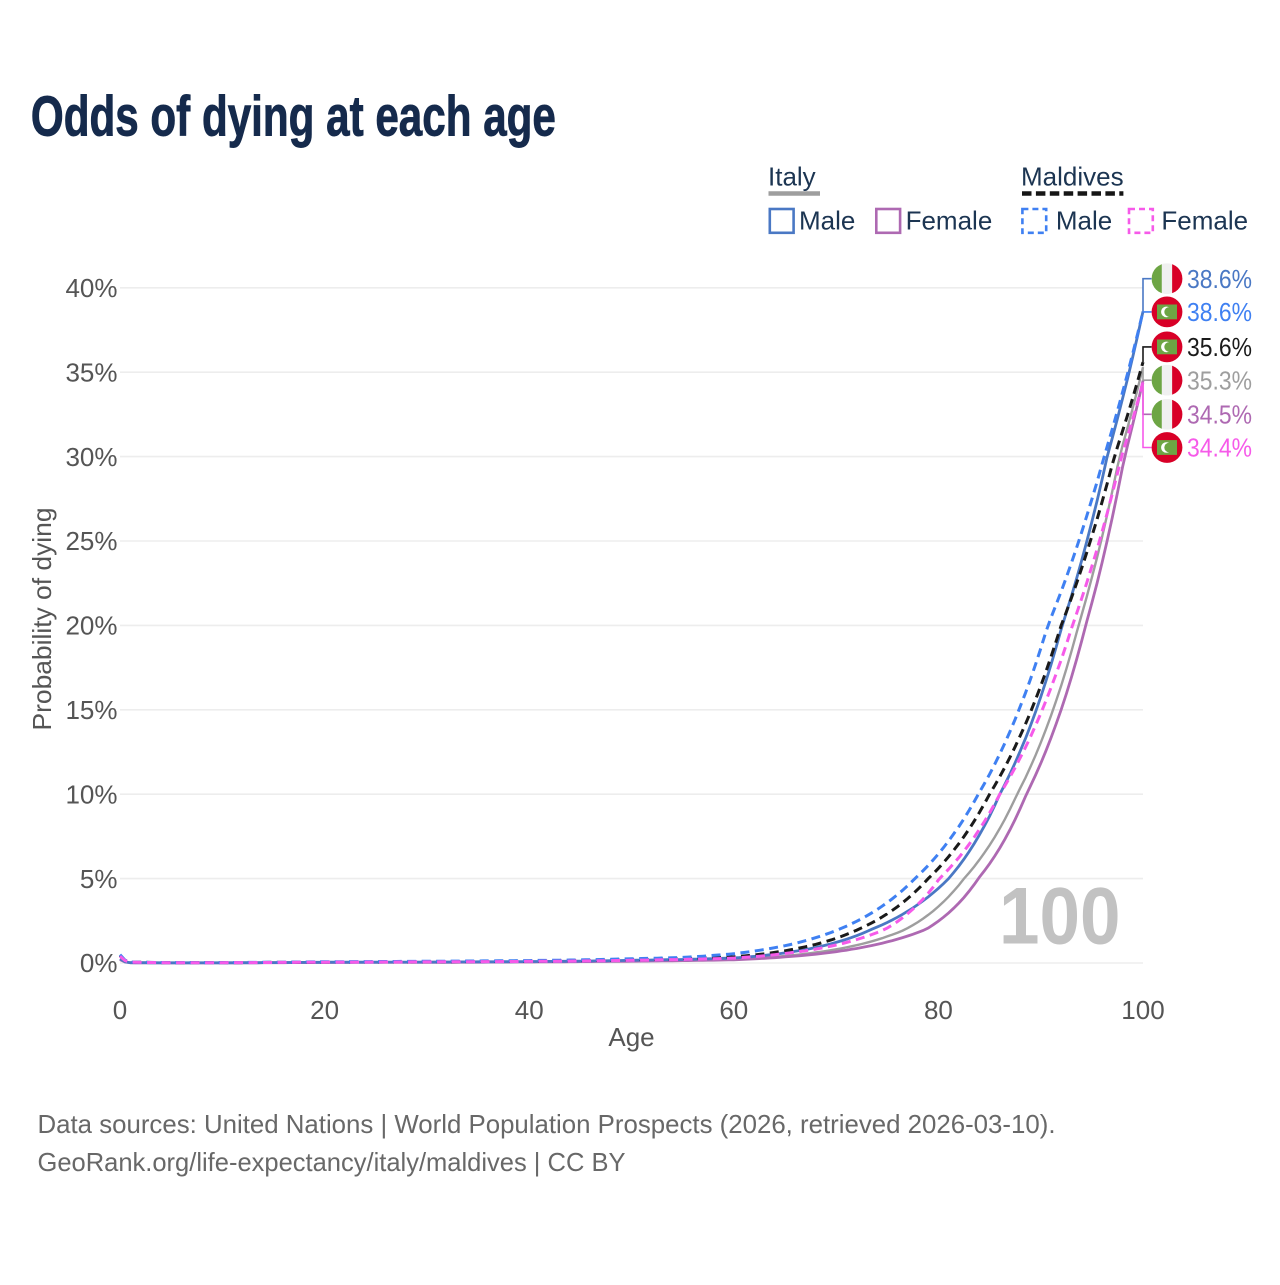 The width and height of the screenshot is (1280, 1285). I want to click on svg-text: 34.5%, so click(1219, 415).